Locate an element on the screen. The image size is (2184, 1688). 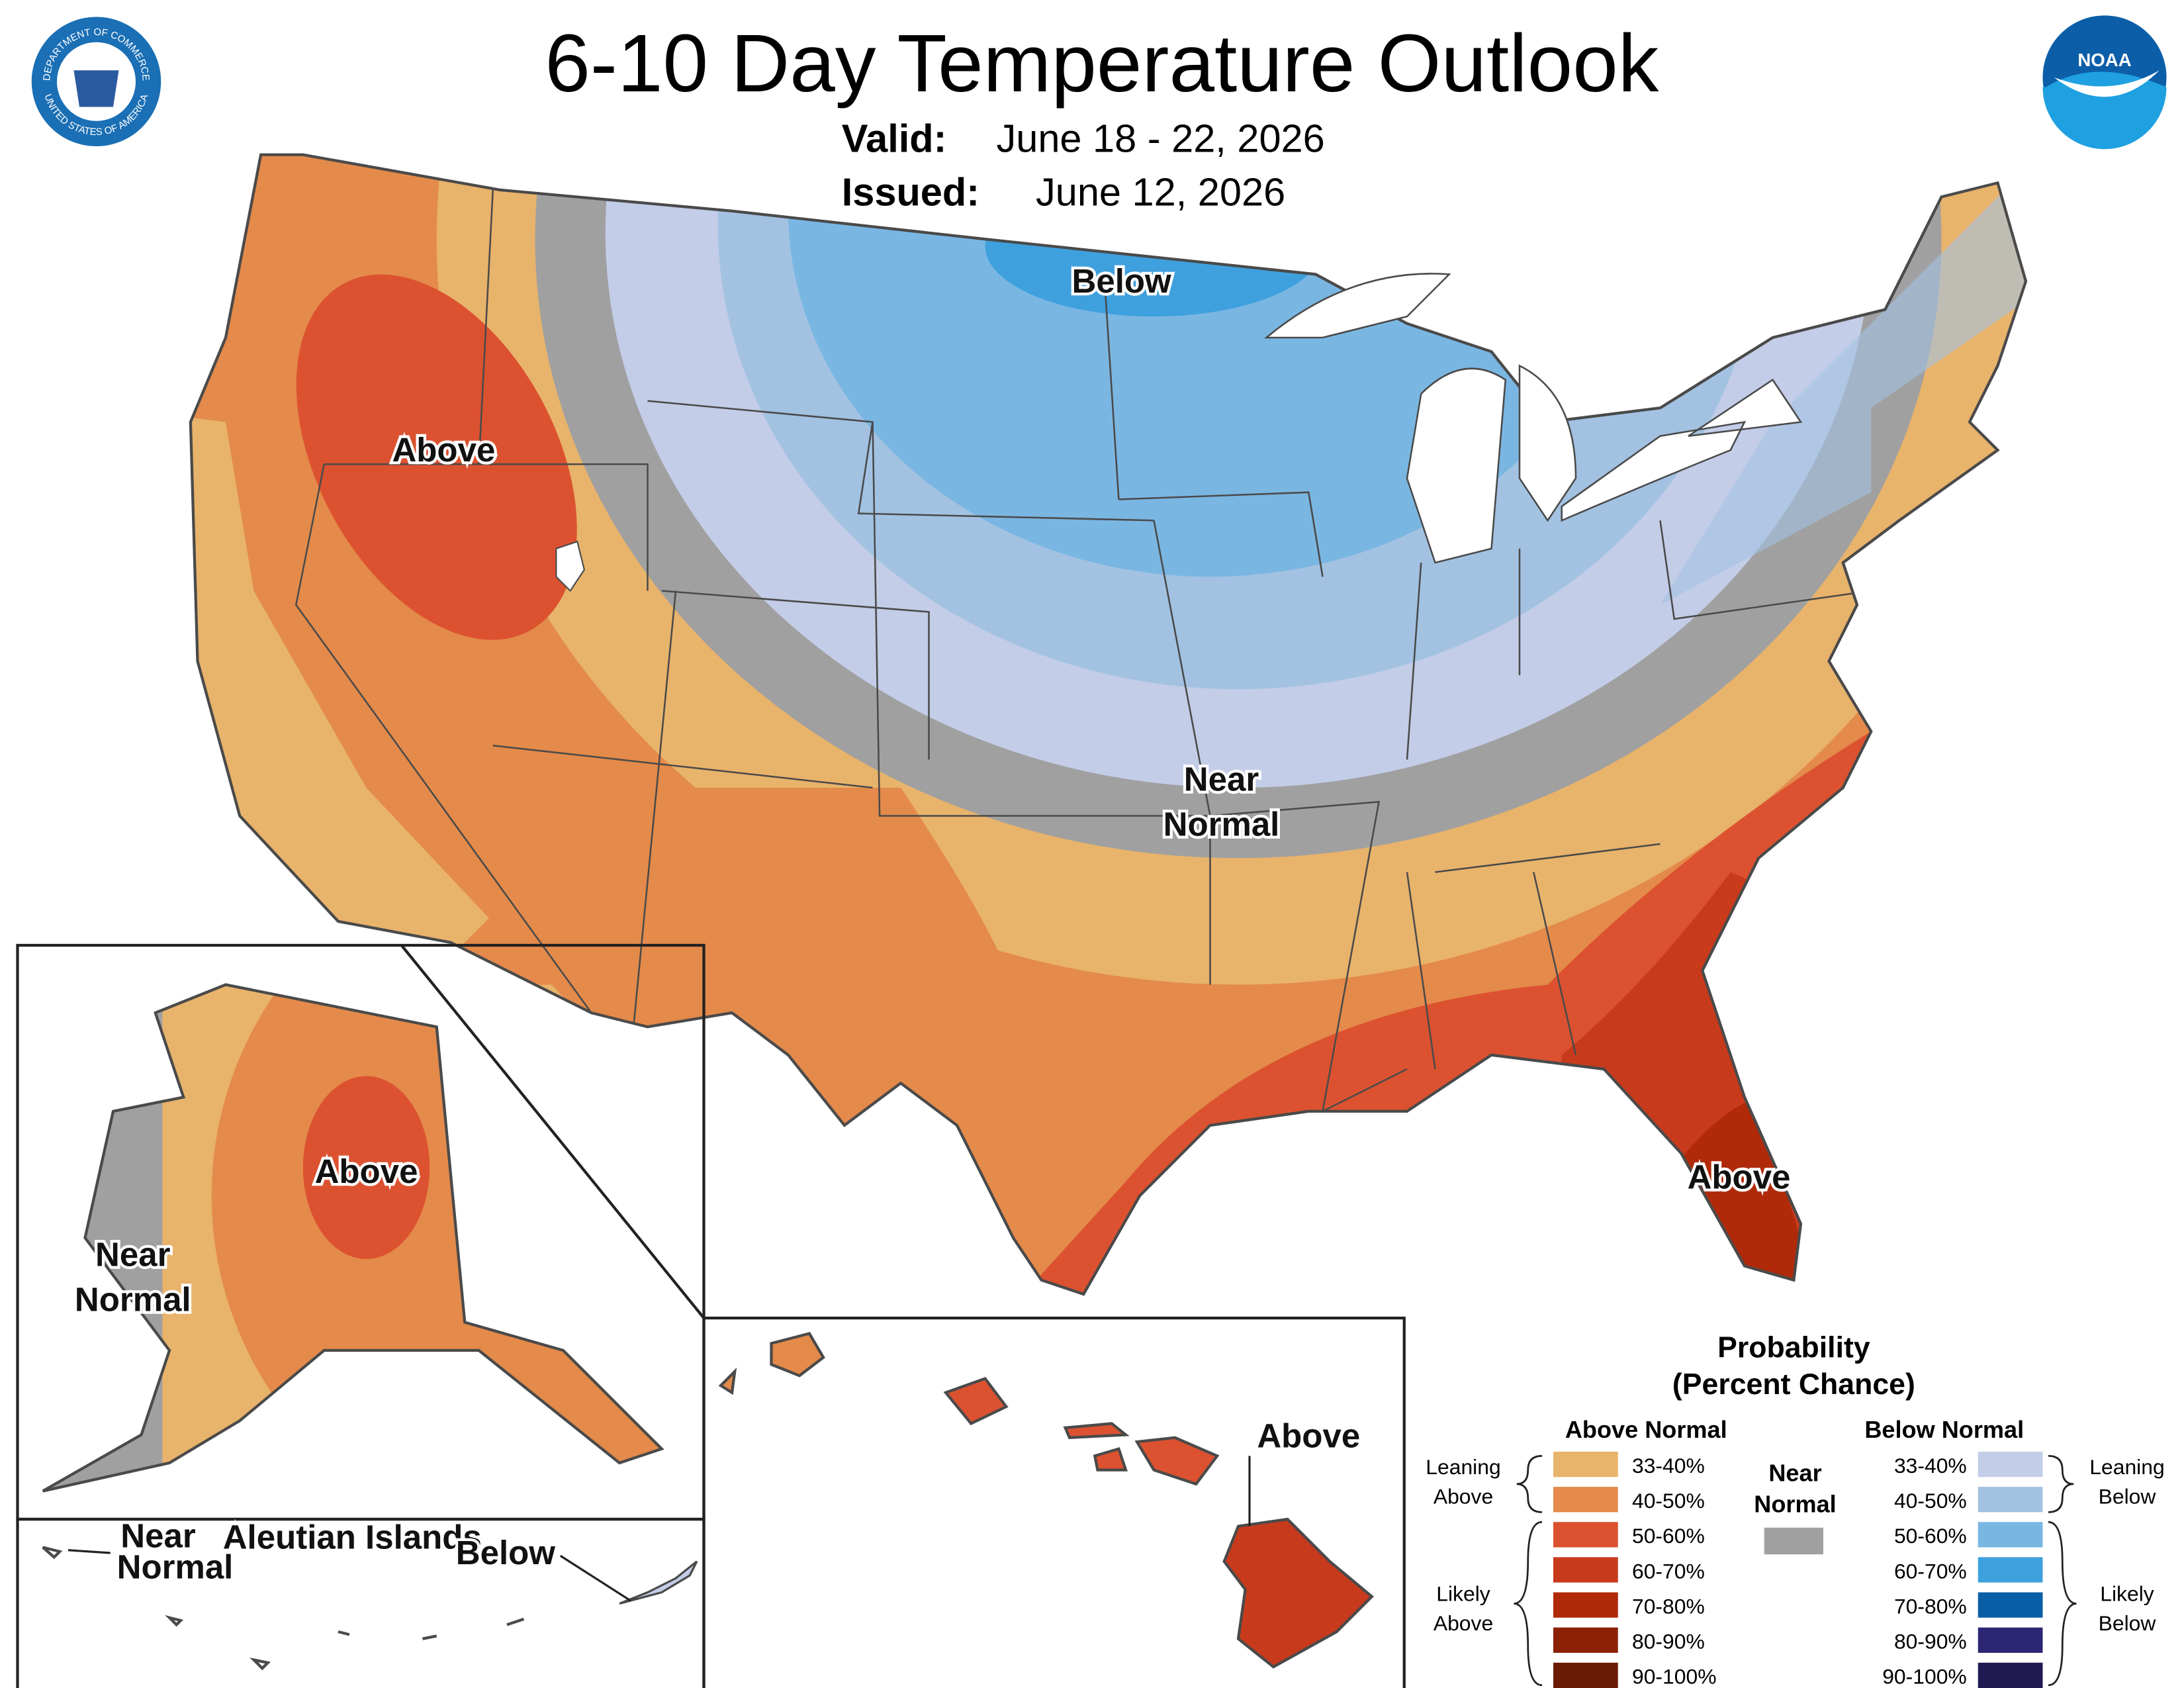
hawaii-frame is located at coordinates (1054, 1502).